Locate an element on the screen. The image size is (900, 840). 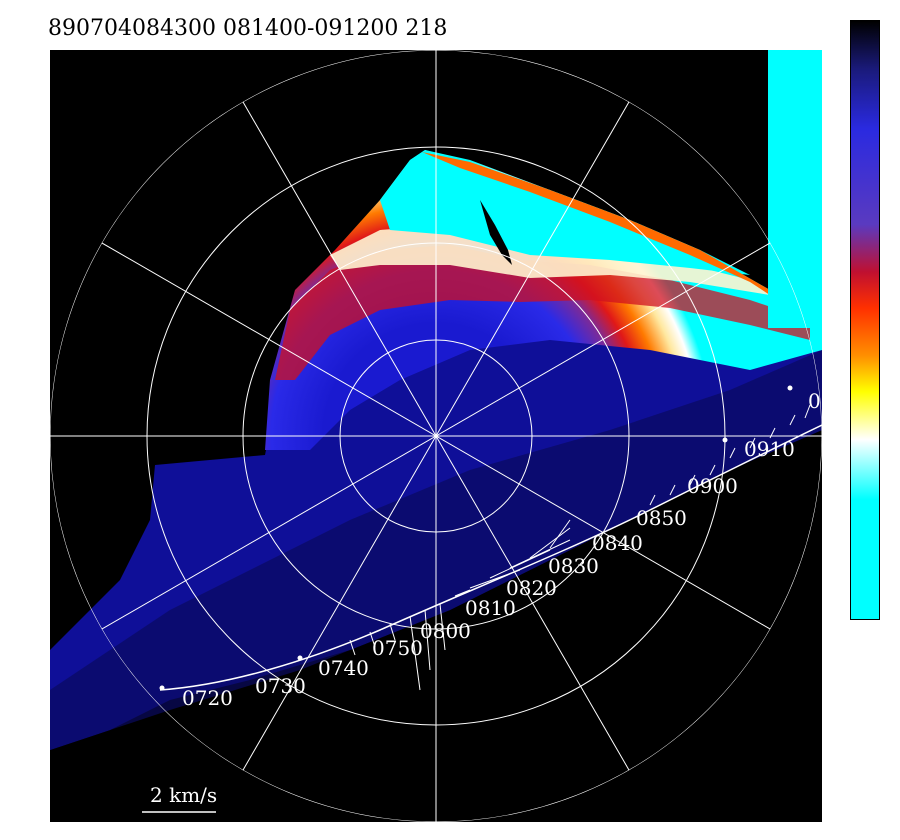
time-label-0800: 0800 is located at coordinates (445, 631).